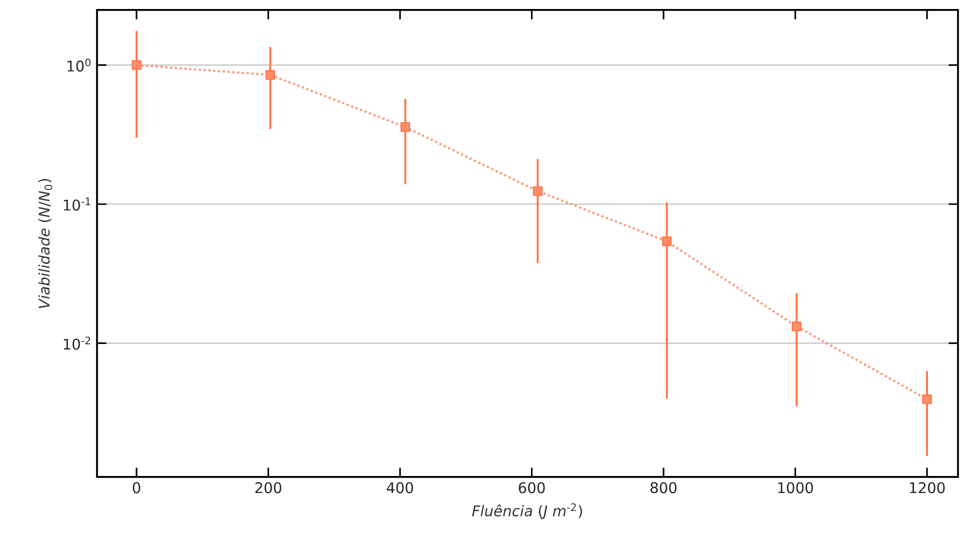 The image size is (960, 541). Describe the element at coordinates (77, 343) in the screenshot. I see `y-tick-label: 10$^{-2}$` at that location.